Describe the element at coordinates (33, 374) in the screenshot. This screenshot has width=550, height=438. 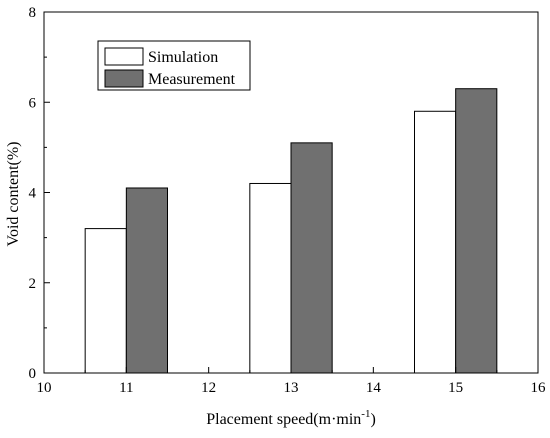
I see `y-tick-label-0: 0` at that location.